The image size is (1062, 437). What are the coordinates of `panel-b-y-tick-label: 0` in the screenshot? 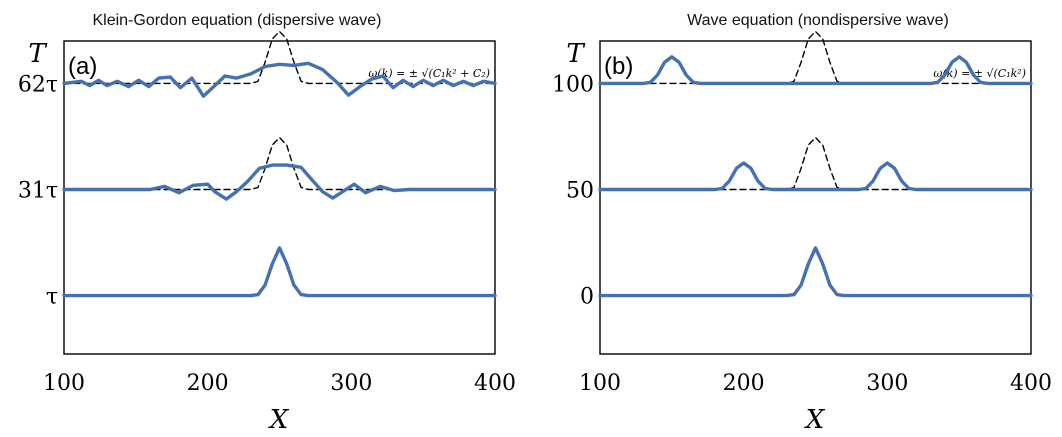 It's located at (587, 297).